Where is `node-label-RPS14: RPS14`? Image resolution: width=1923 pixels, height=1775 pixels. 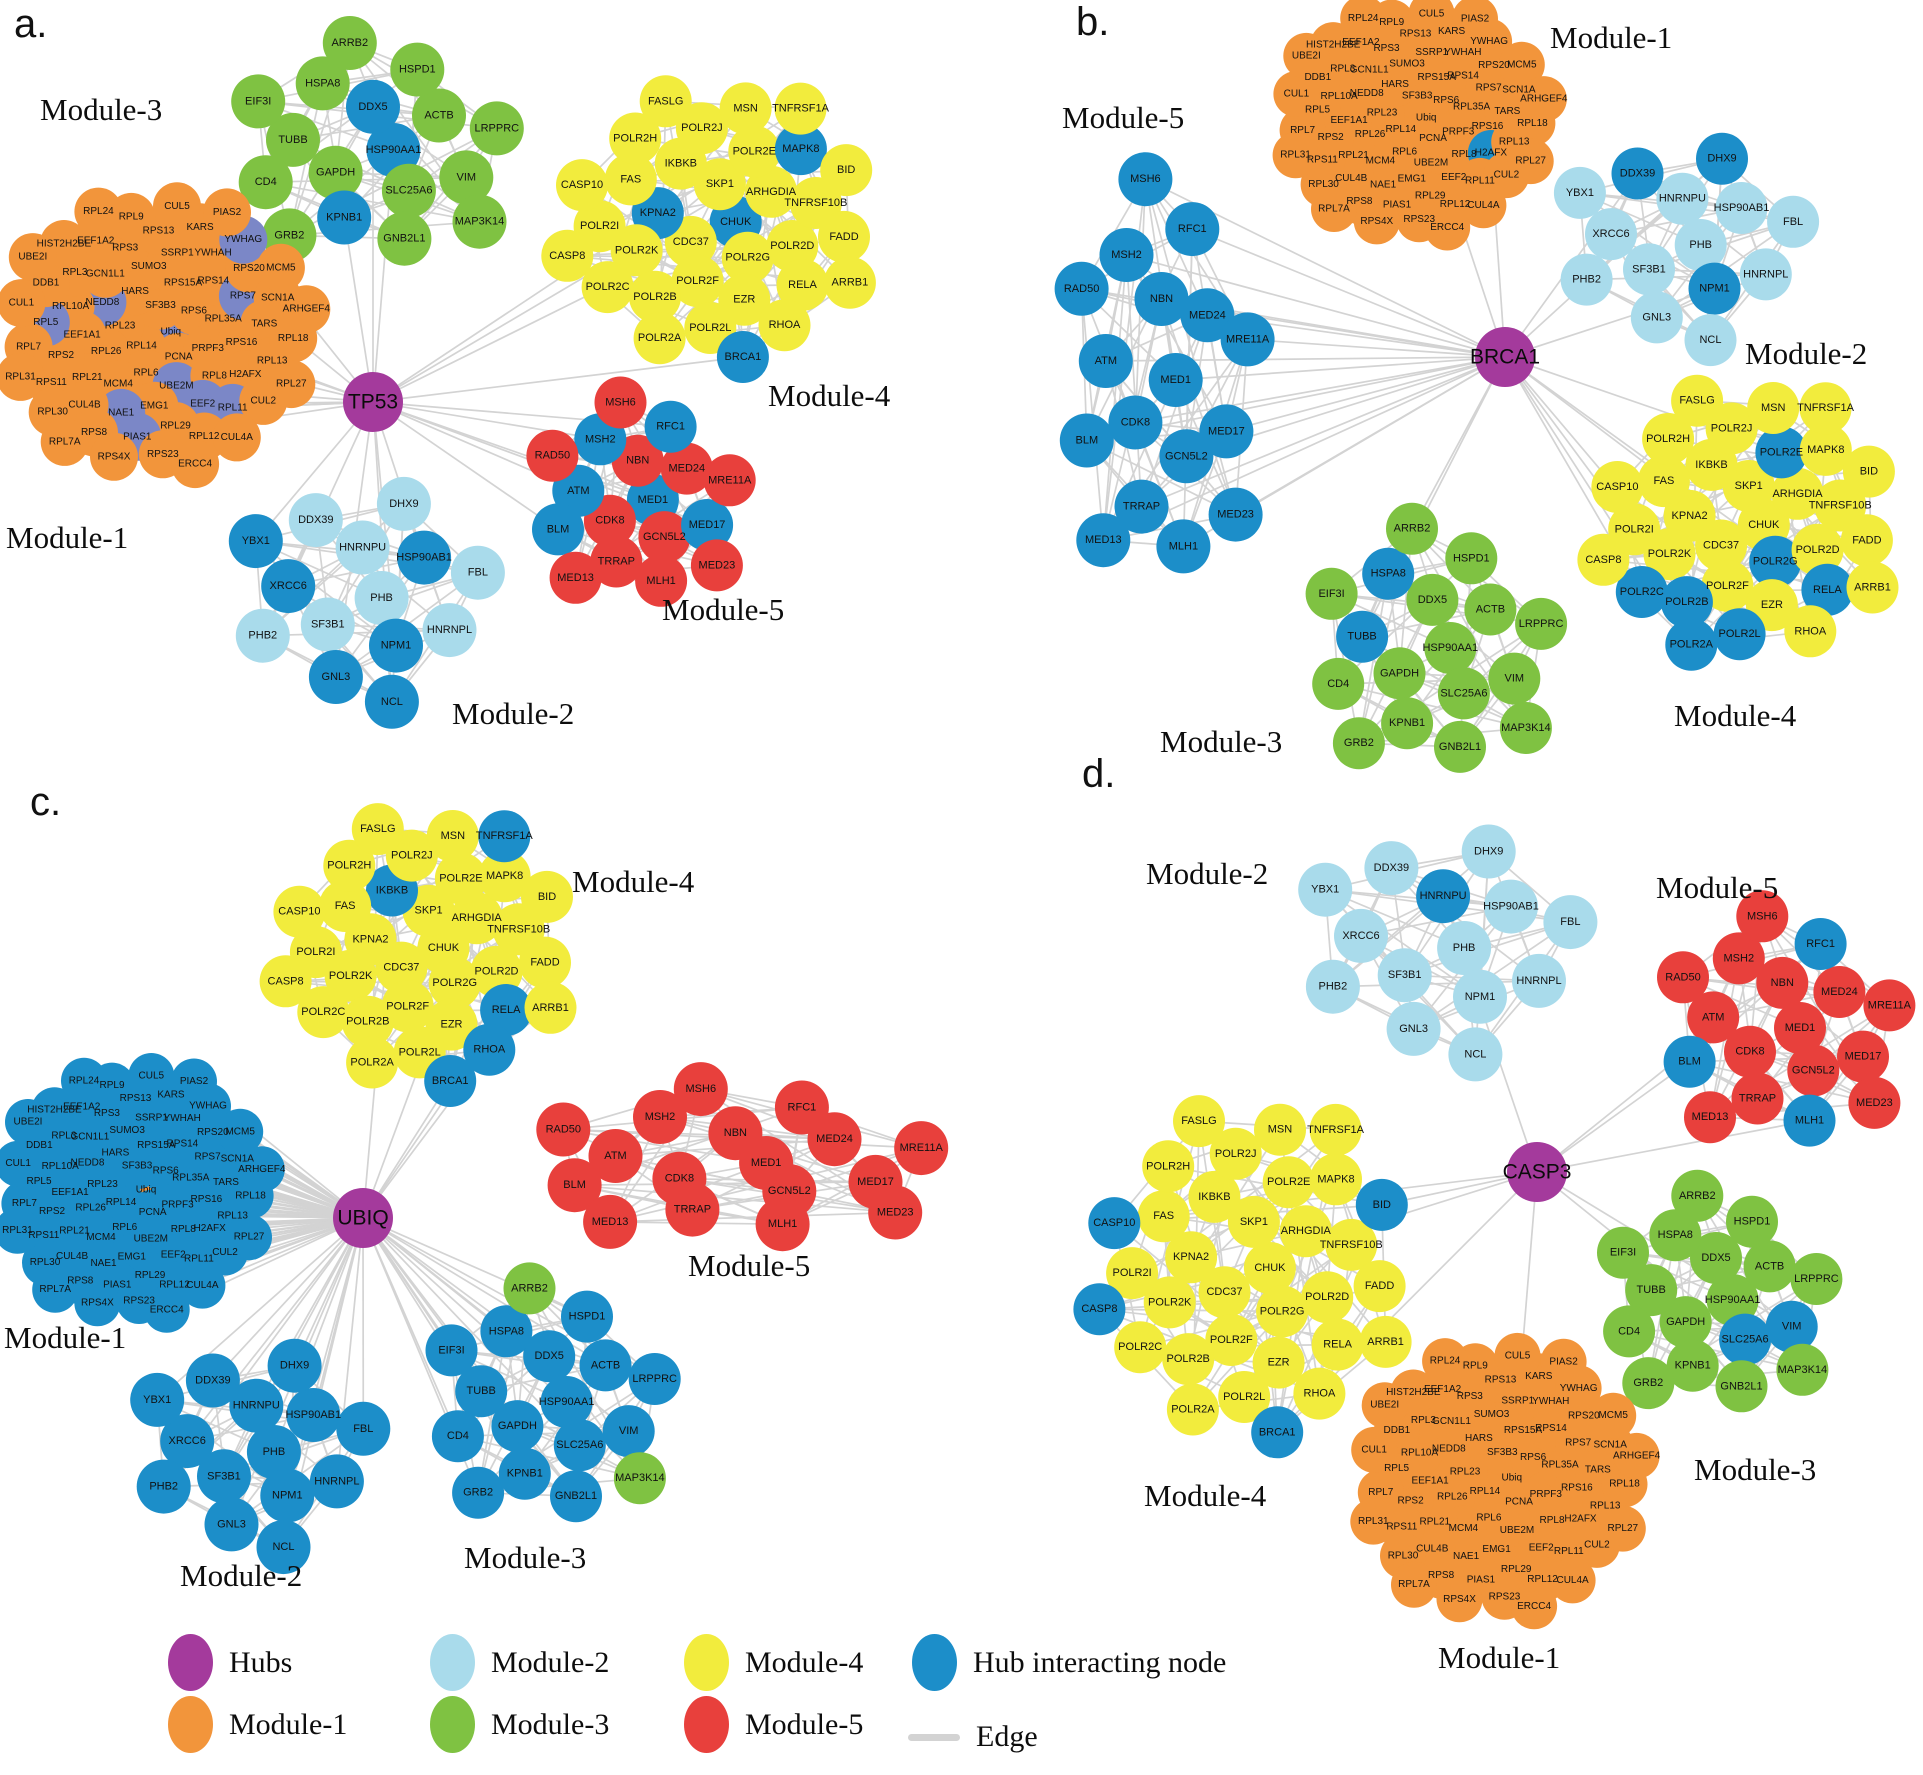
node-label-RPS14: RPS14 is located at coordinates (214, 281).